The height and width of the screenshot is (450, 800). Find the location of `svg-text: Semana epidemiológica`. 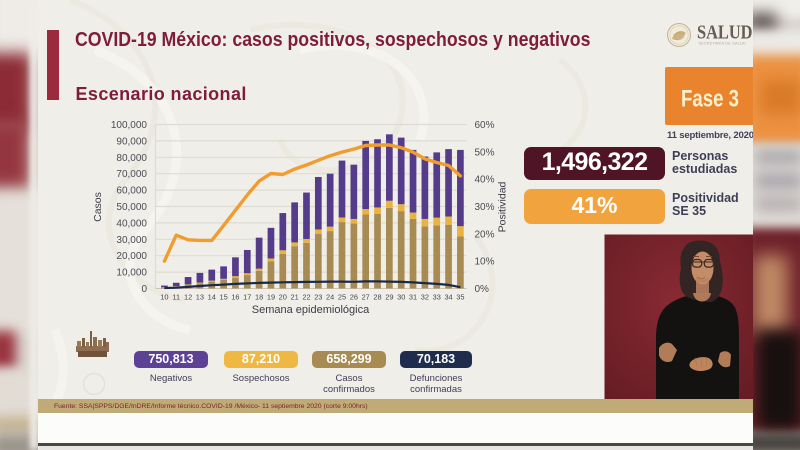

svg-text: Semana epidemiológica is located at coordinates (311, 310).